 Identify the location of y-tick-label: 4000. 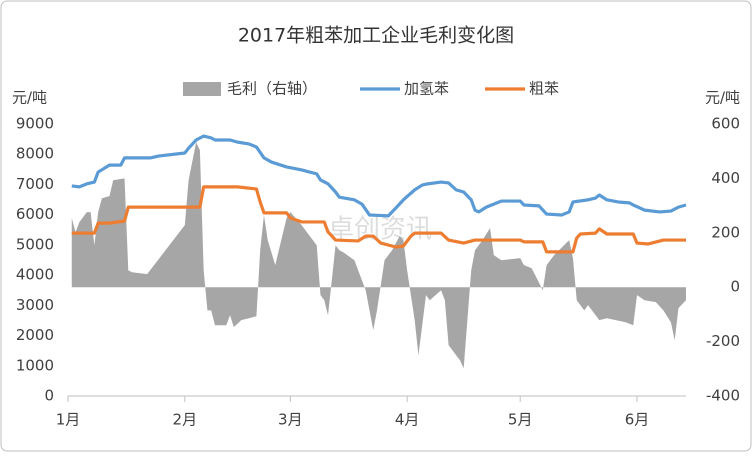
(35, 275).